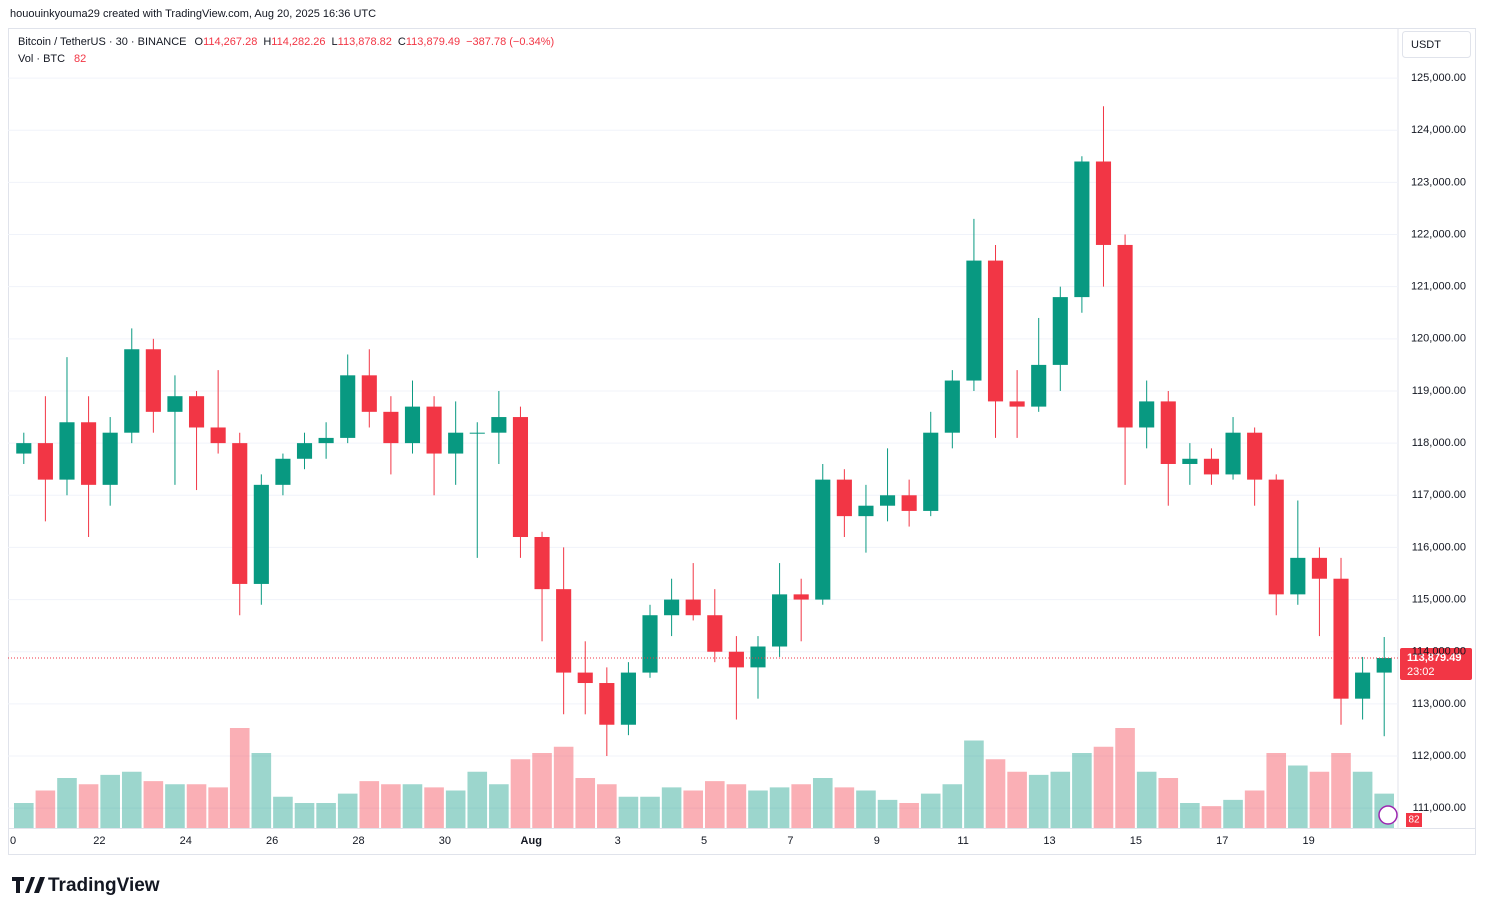 The image size is (1486, 915). I want to click on logo: TradingView, so click(86, 885).